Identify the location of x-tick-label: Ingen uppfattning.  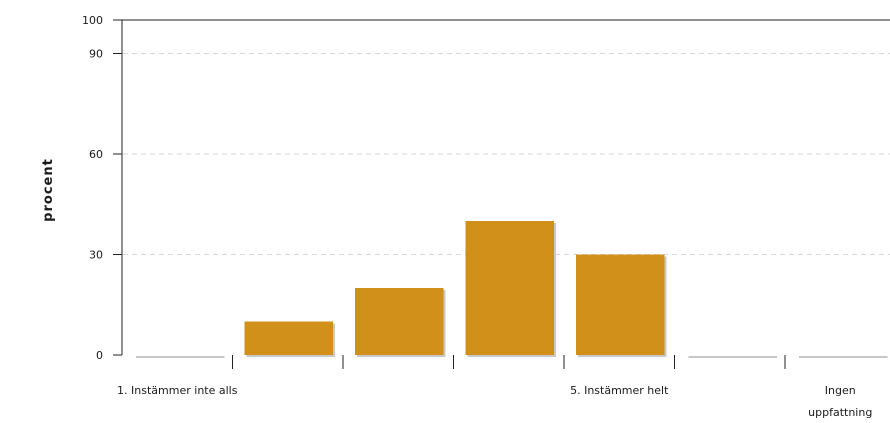
(840, 401).